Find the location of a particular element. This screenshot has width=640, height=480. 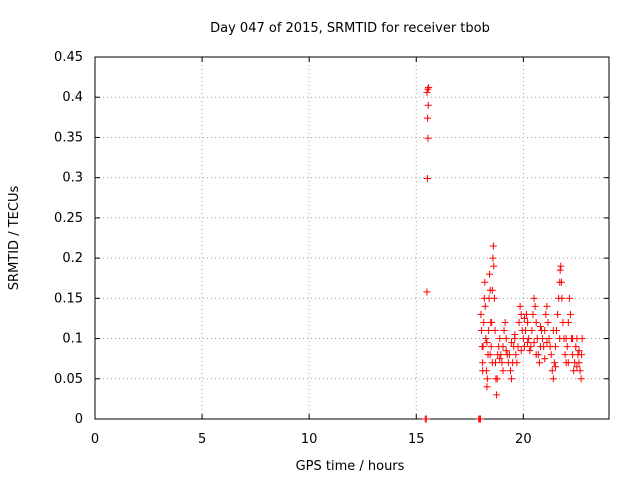

y-tick-label: 0.45 is located at coordinates (68, 57).